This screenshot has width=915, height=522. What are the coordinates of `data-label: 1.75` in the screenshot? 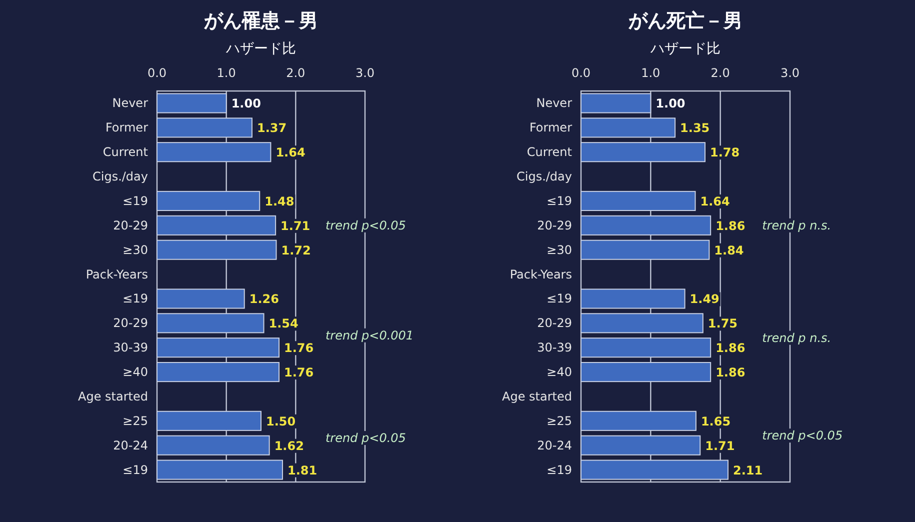 It's located at (723, 323).